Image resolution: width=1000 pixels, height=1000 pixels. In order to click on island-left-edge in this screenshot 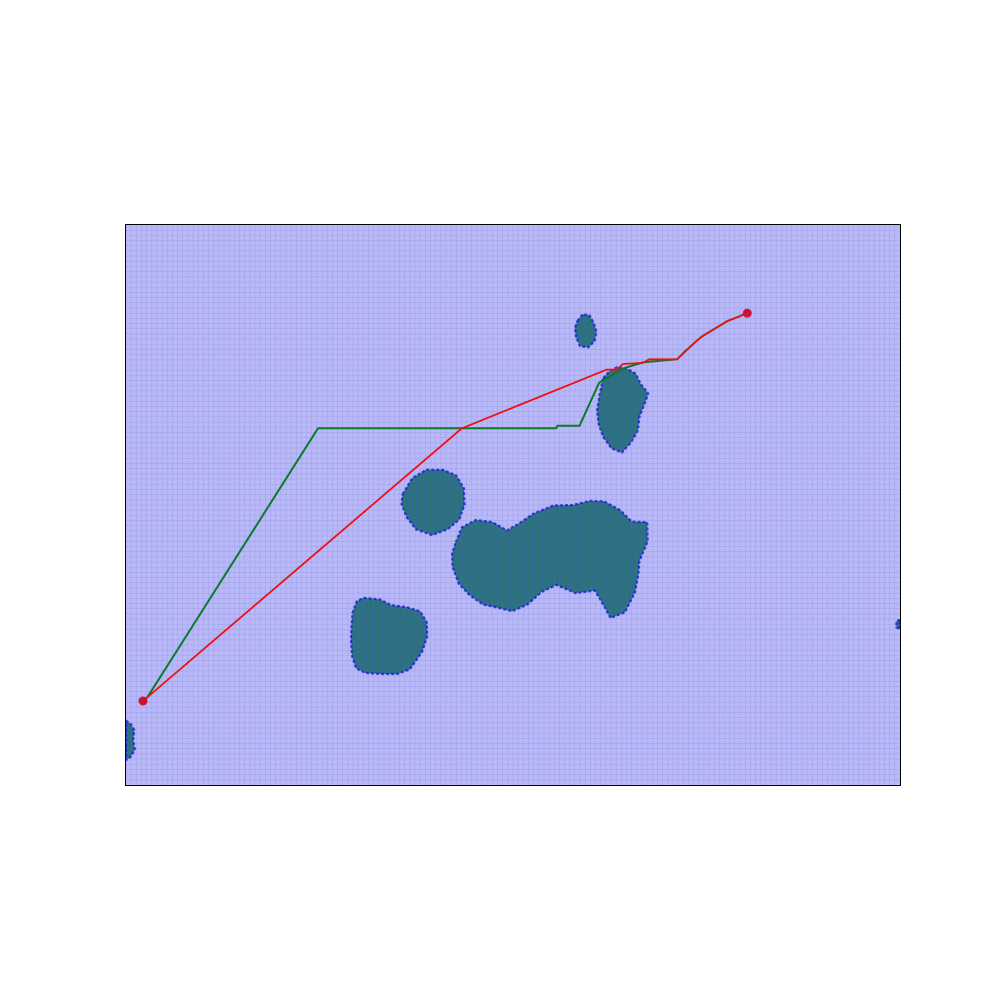, I will do `click(131, 740)`.